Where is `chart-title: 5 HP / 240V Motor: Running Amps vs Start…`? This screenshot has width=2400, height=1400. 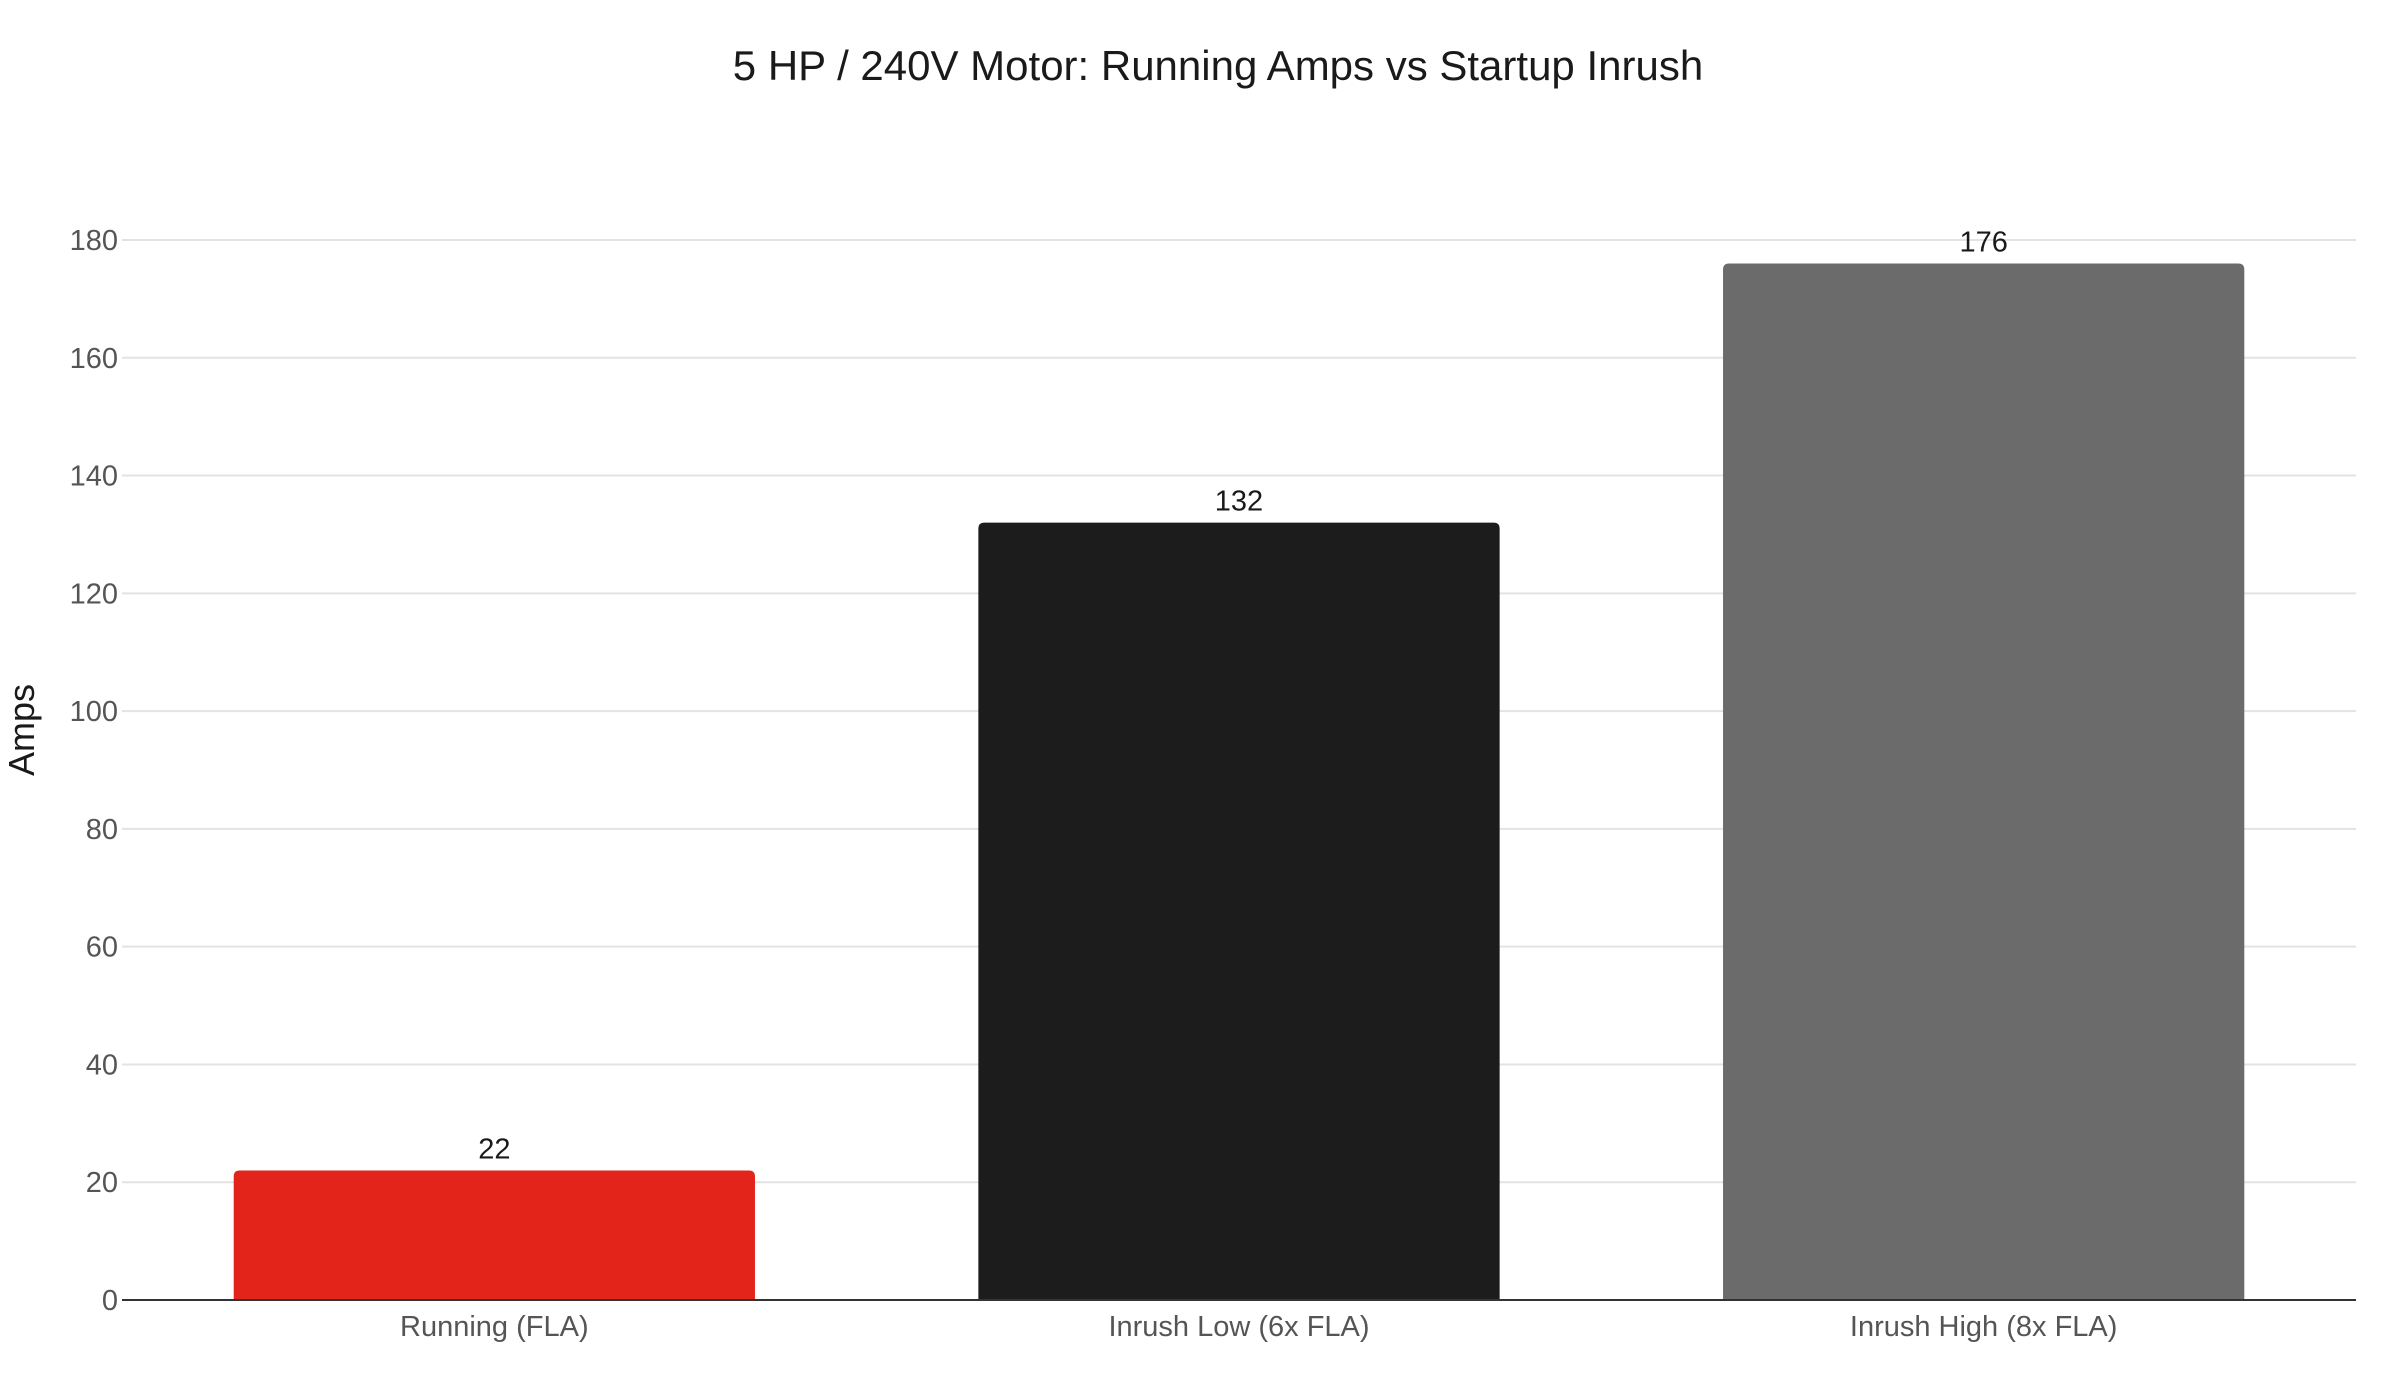
chart-title: 5 HP / 240V Motor: Running Amps vs Start… is located at coordinates (1218, 65).